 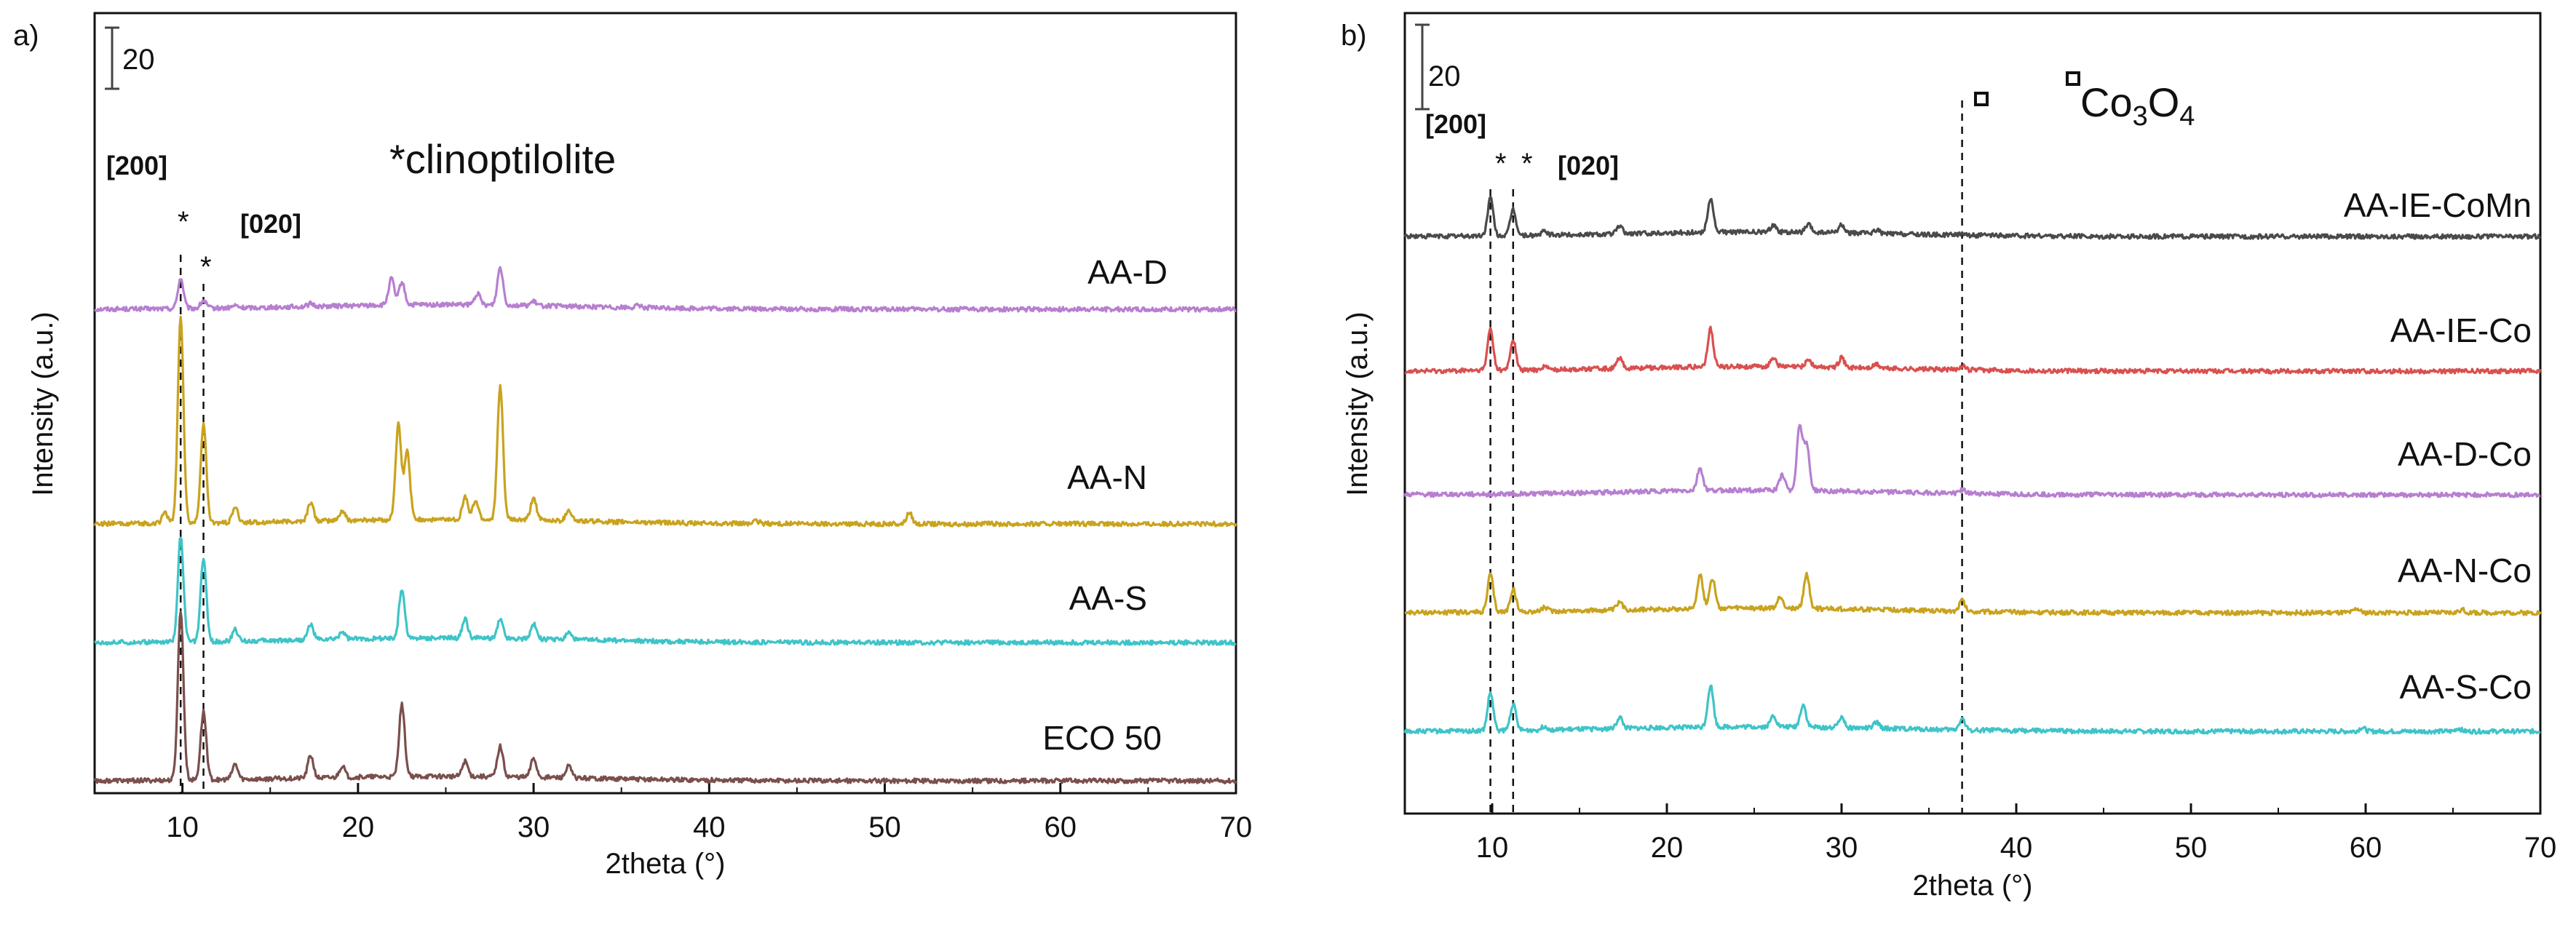 What do you see at coordinates (1973, 593) in the screenshot?
I see `panel-b-series-aa-n-co` at bounding box center [1973, 593].